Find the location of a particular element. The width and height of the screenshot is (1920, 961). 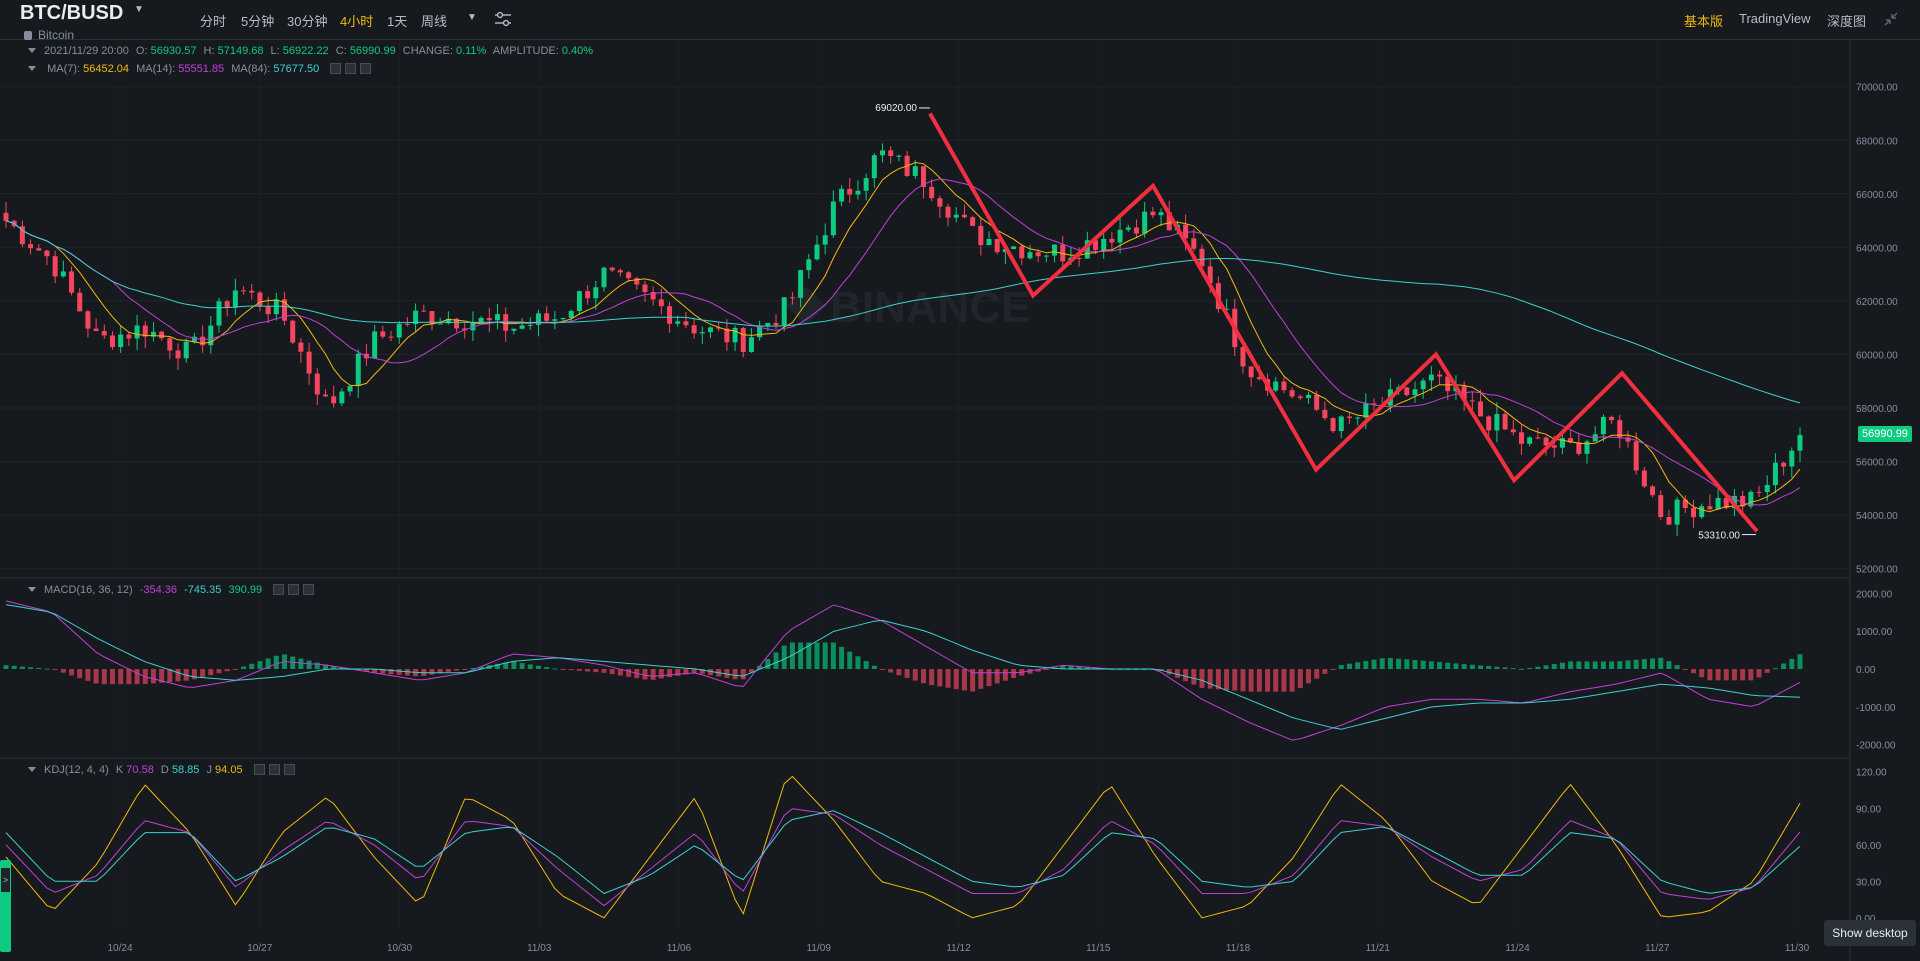

low-value: 56922.22 is located at coordinates (305, 51).